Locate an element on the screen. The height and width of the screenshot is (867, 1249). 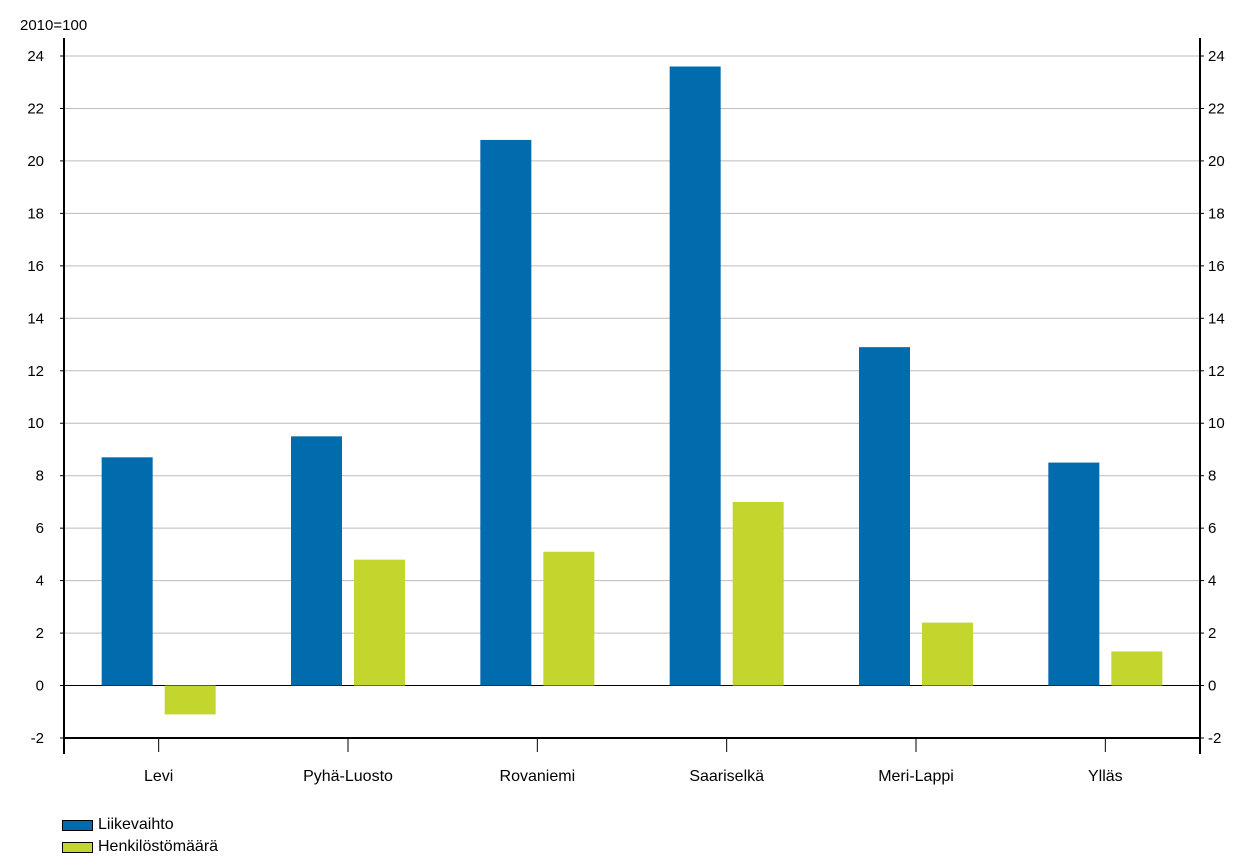
y-tick-label-right: 8 is located at coordinates (1212, 476).